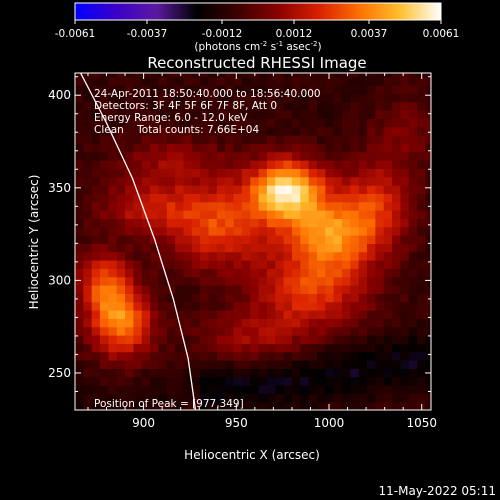  I want to click on chart-title: Reconstructed RHESSI Image, so click(256, 63).